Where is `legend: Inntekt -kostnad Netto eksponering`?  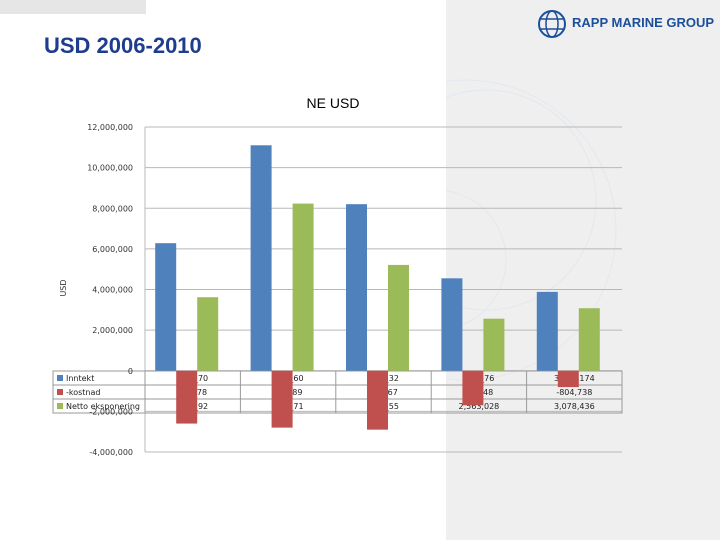
legend: Inntekt -kostnad Netto eksponering is located at coordinates (98, 392).